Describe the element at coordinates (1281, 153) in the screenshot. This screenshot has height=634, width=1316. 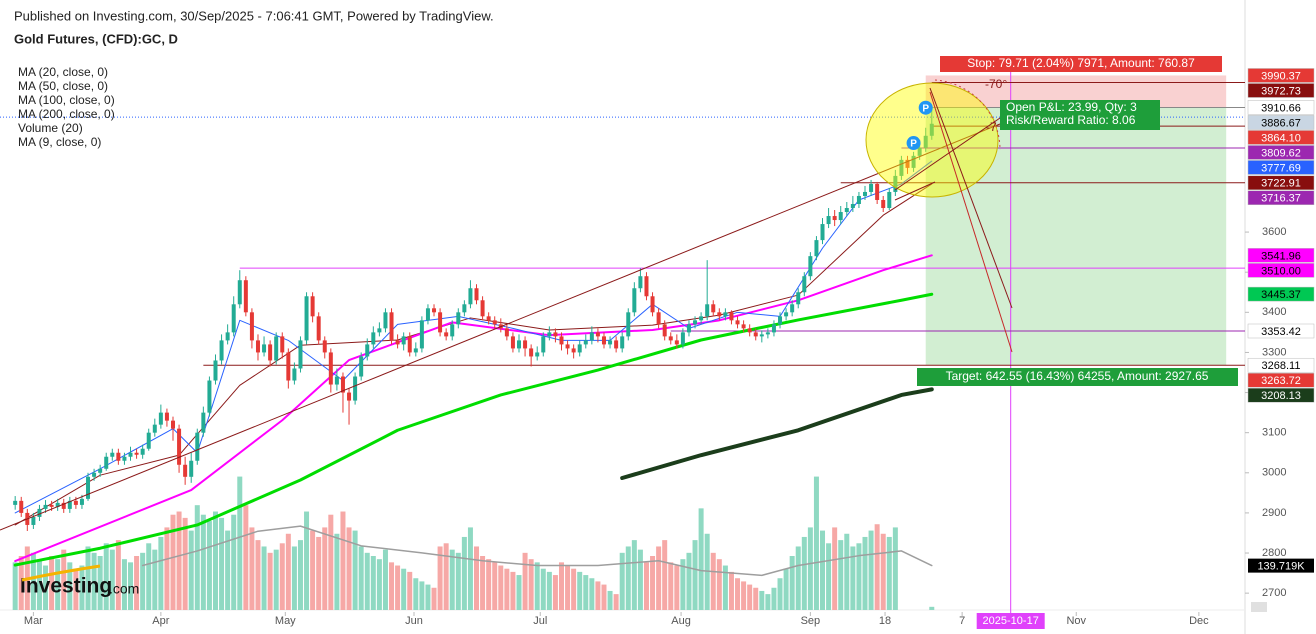
I see `price-label: 3809.62` at that location.